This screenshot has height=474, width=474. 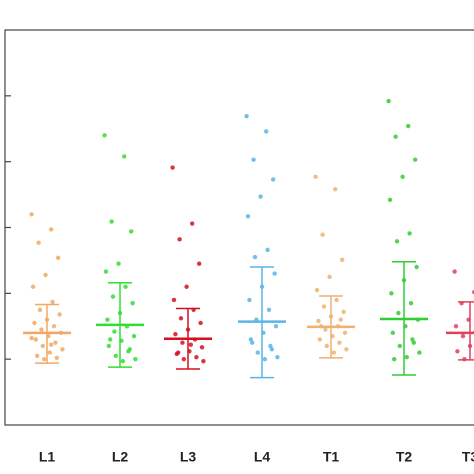 What do you see at coordinates (468, 457) in the screenshot?
I see `x-tick-label: T3` at bounding box center [468, 457].